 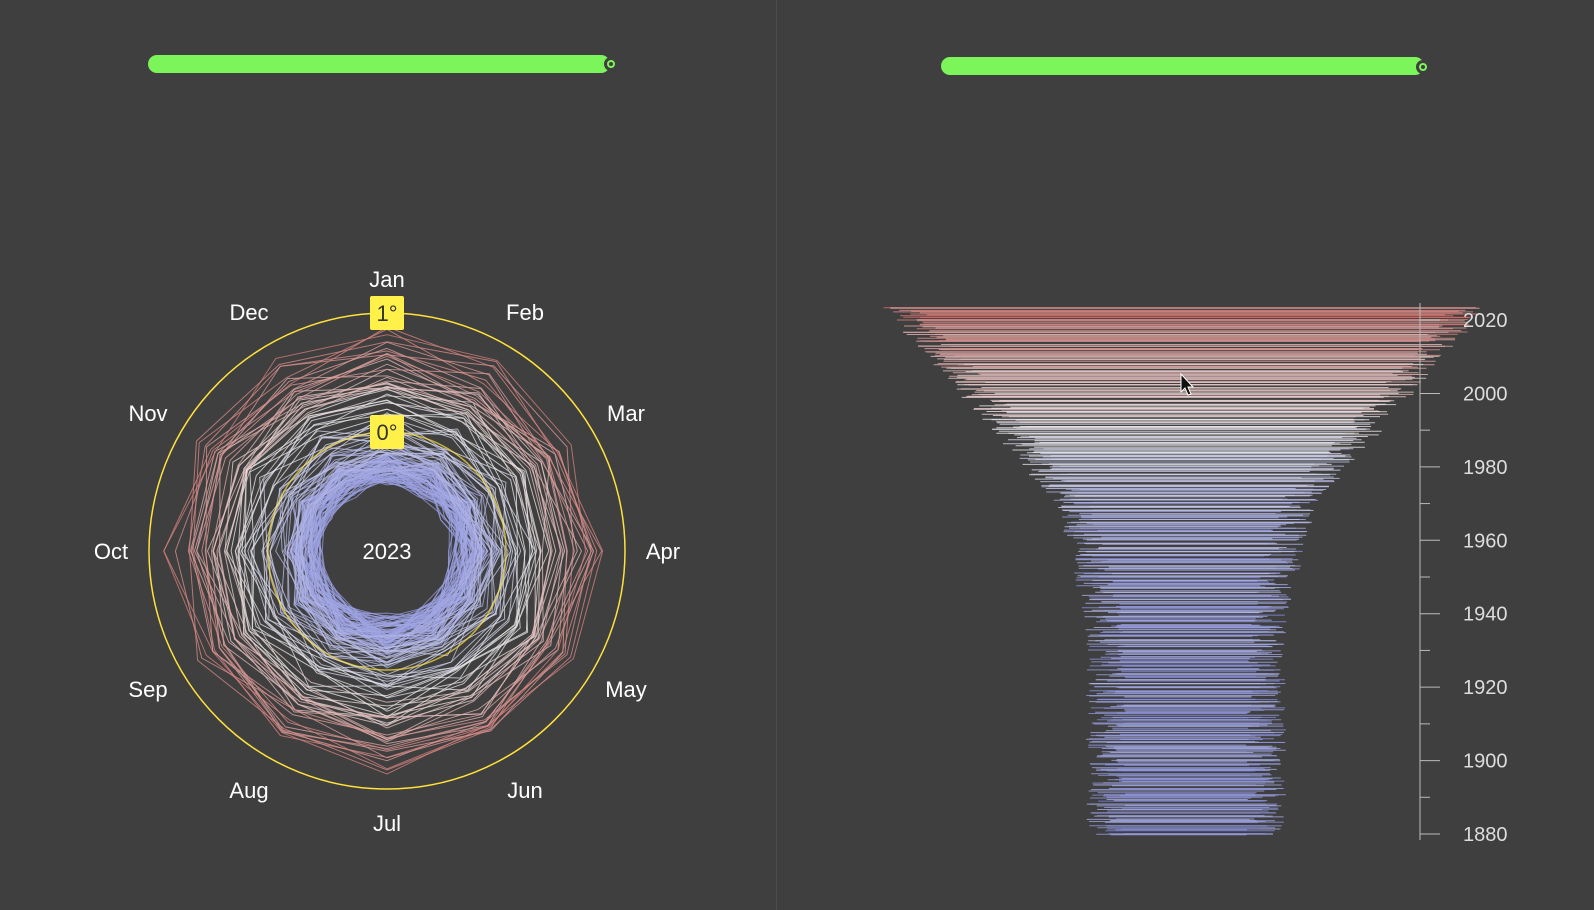 I want to click on spiral-line-1967, so click(x=396, y=546).